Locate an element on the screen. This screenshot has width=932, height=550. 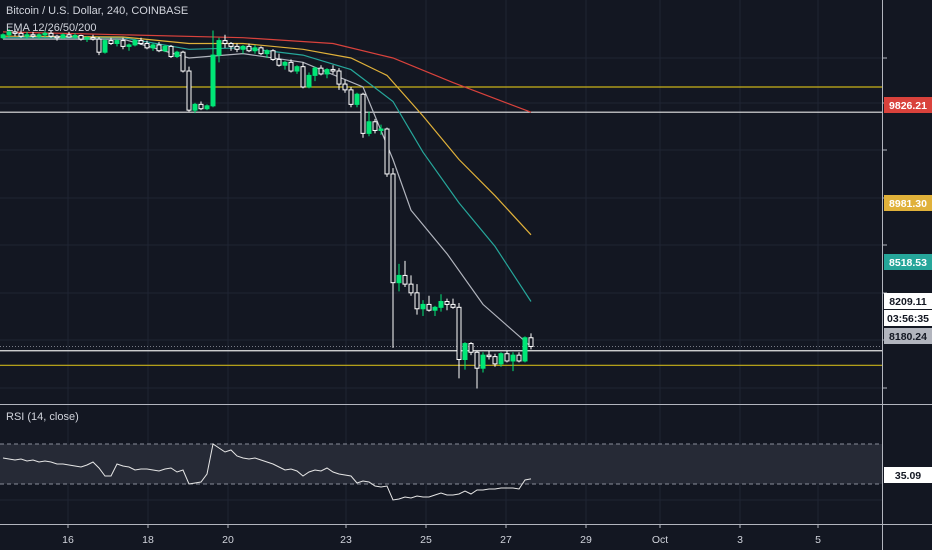
ema26-tag: 8518.53 is located at coordinates (908, 262).